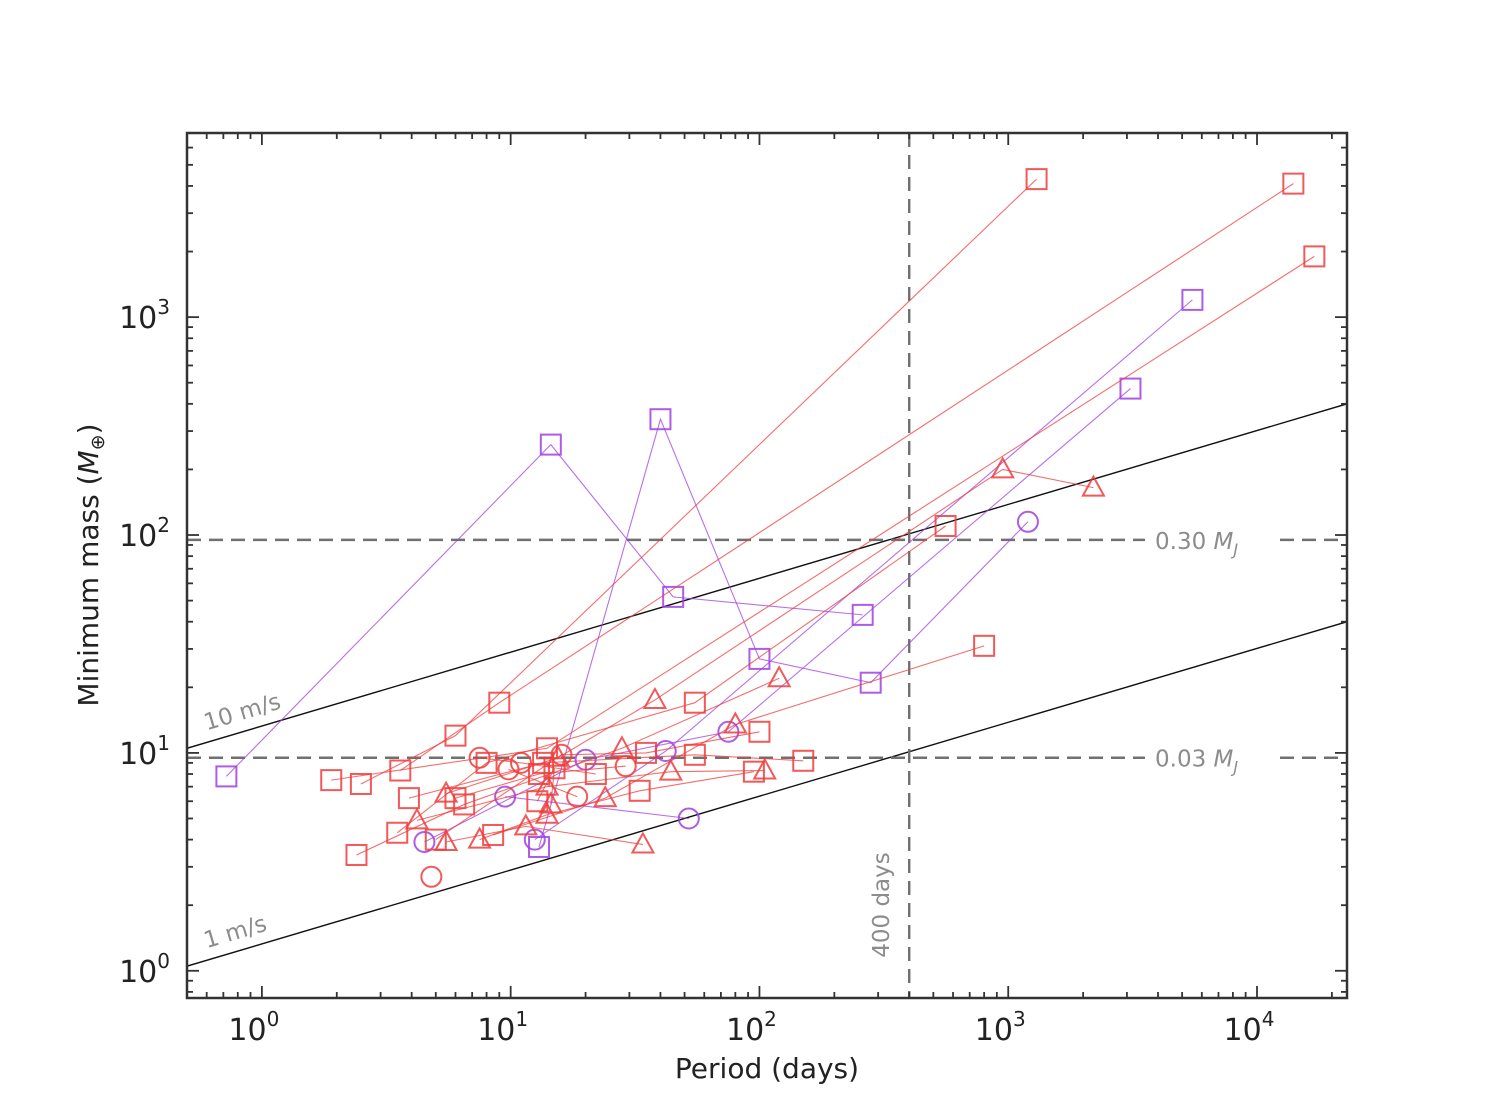 This screenshot has height=1120, width=1495. What do you see at coordinates (1196, 762) in the screenshot?
I see `neptune-mass-line-label: 0.03 MJ` at bounding box center [1196, 762].